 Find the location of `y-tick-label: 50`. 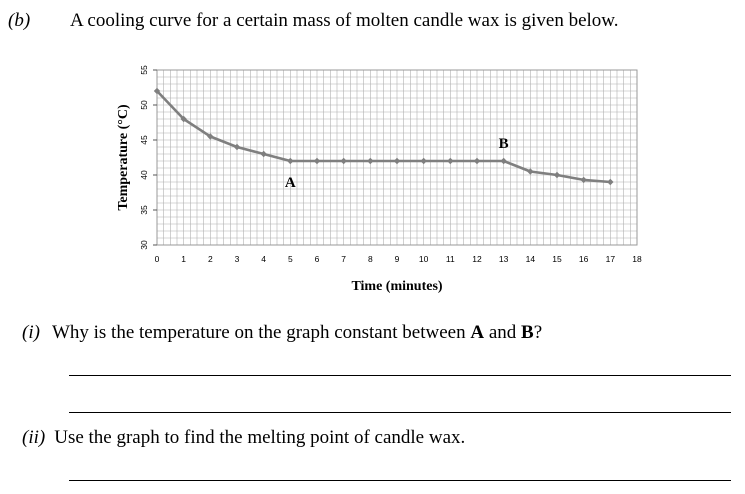

y-tick-label: 50 is located at coordinates (144, 105).